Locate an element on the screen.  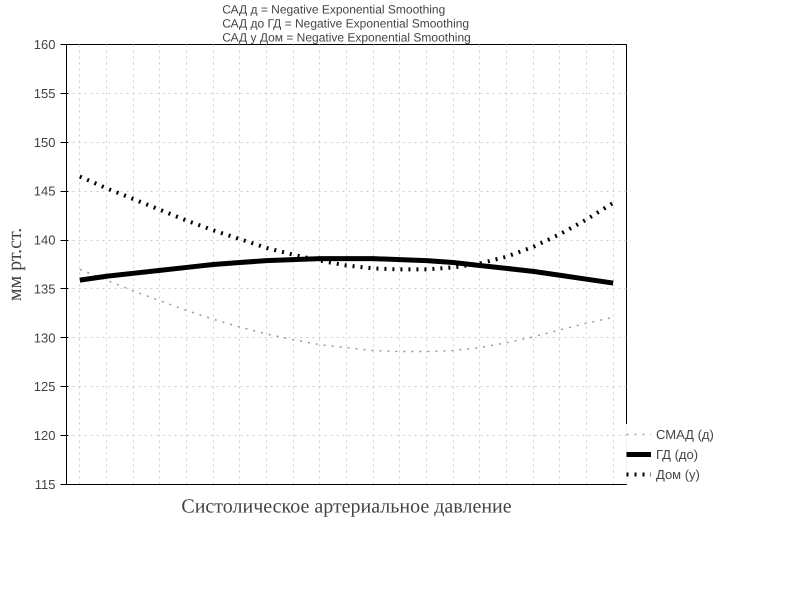
chart-title: САД д = Negative Exponential Smoothing САД до ГД = Negative Exponential Smoothing САД у Дом = Negative Exponential Smoothing is located at coordinates (346, 23).